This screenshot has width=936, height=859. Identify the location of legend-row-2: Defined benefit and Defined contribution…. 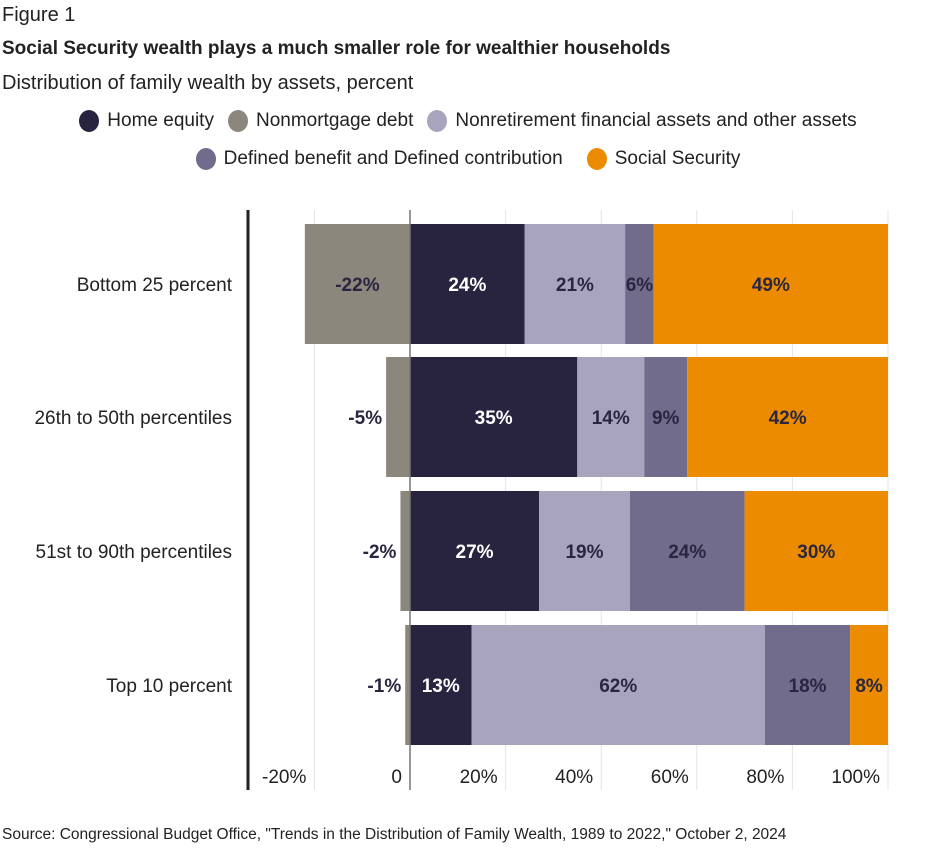
(468, 159).